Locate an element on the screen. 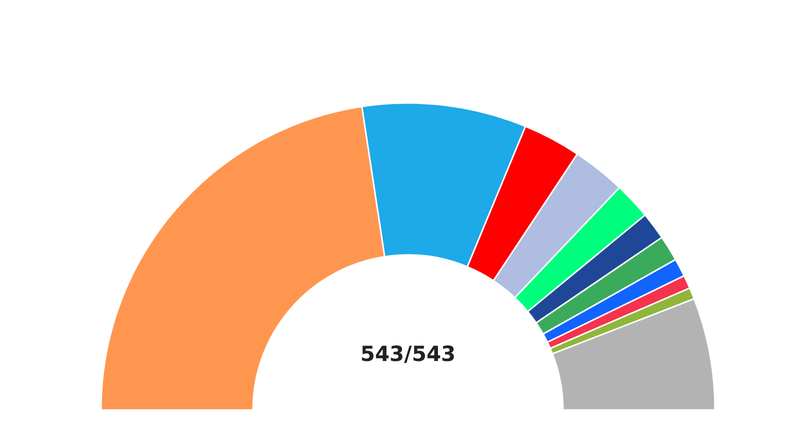 This screenshot has width=800, height=445. text: 543/543 is located at coordinates (408, 354).